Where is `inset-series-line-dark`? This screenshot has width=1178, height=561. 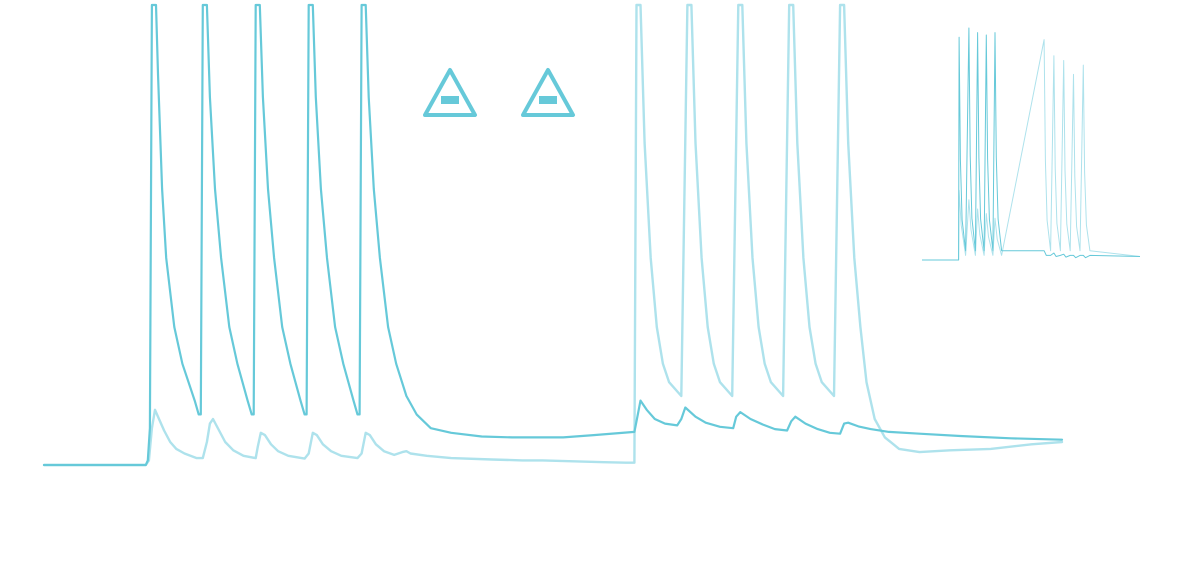
inset-series-line-dark is located at coordinates (1031, 144).